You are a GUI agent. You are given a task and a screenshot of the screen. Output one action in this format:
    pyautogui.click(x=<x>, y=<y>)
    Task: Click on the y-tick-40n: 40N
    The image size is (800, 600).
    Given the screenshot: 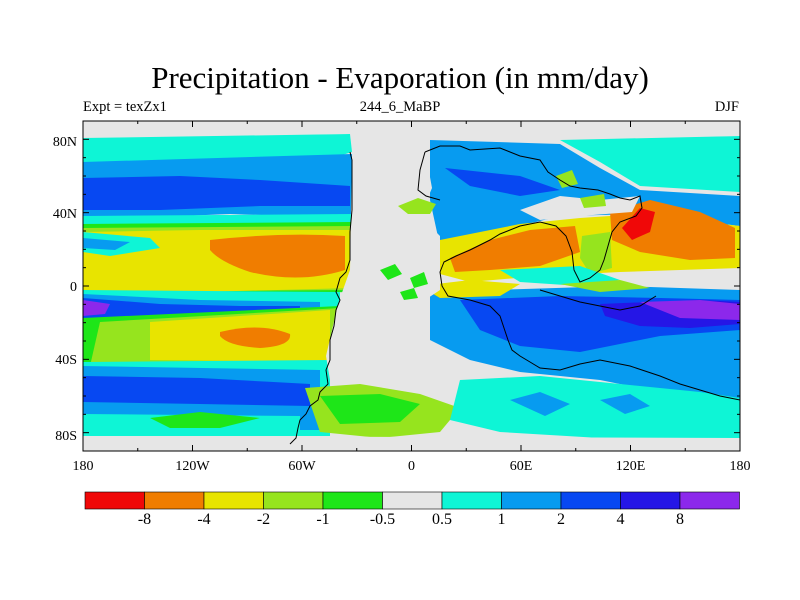 What is the action you would take?
    pyautogui.click(x=65, y=214)
    